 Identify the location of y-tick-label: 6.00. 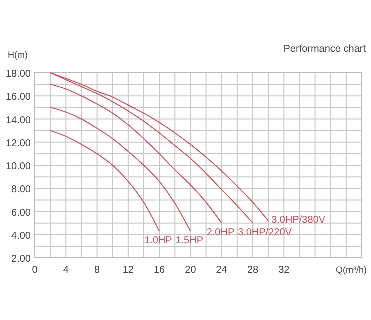
(22, 213).